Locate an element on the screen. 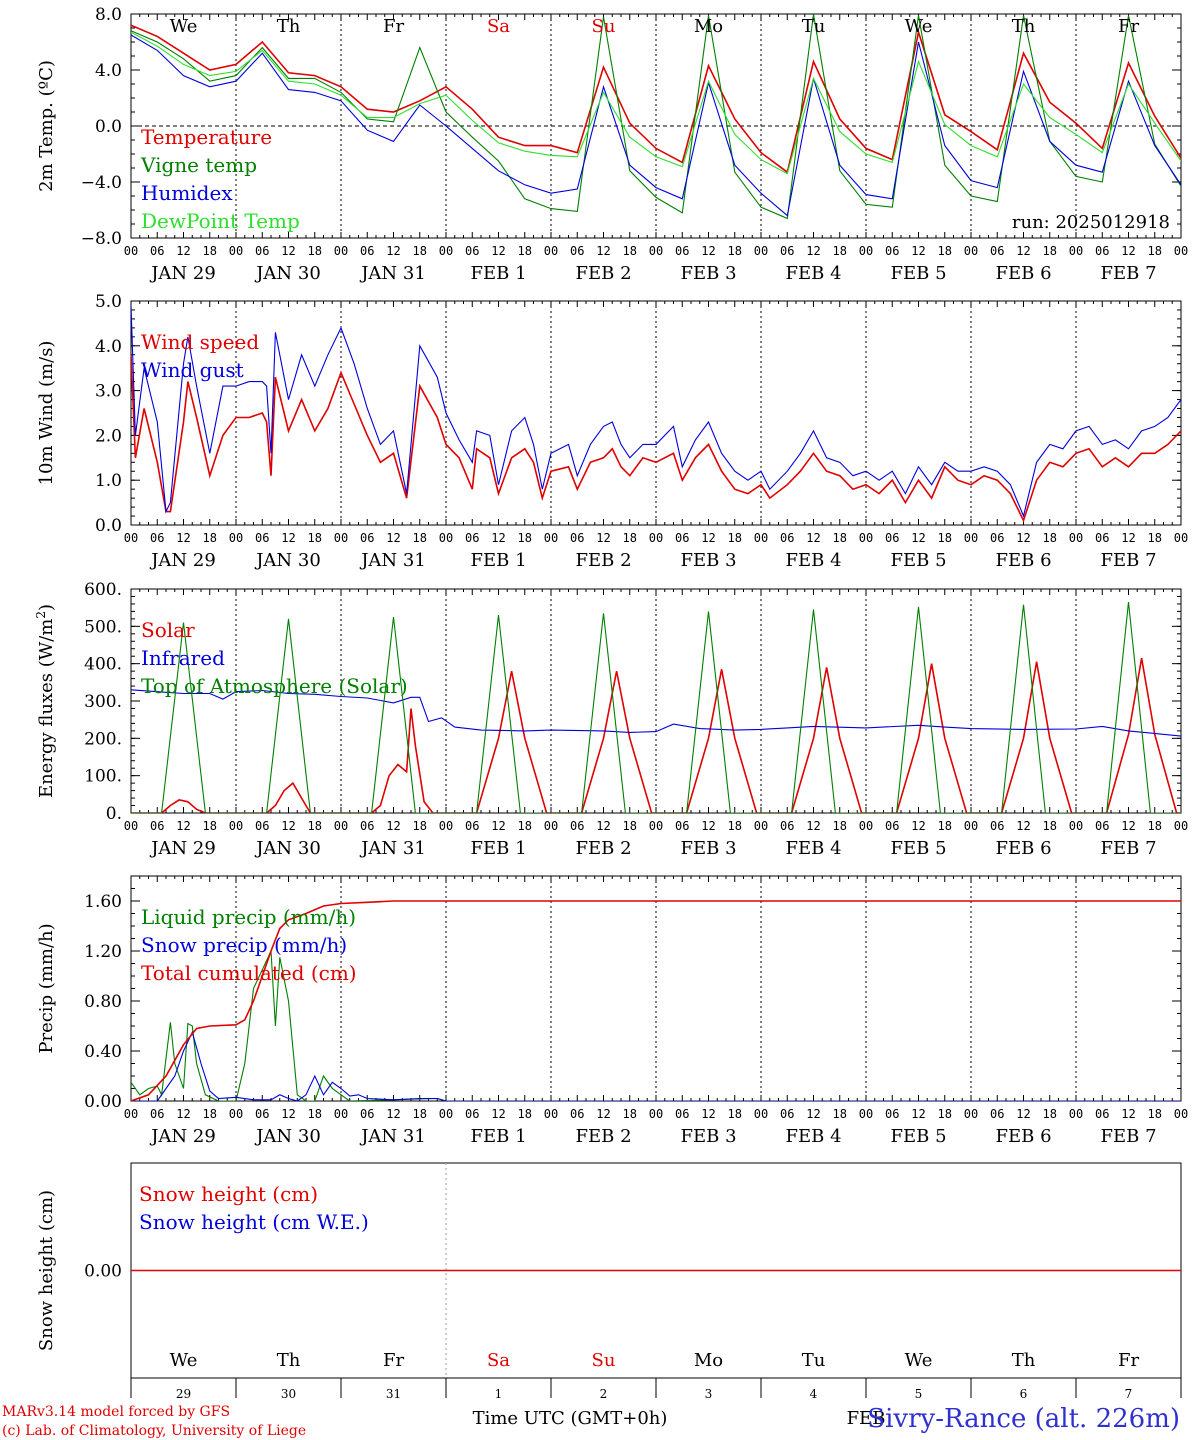  y-tick-label: 4.0 is located at coordinates (108, 71).